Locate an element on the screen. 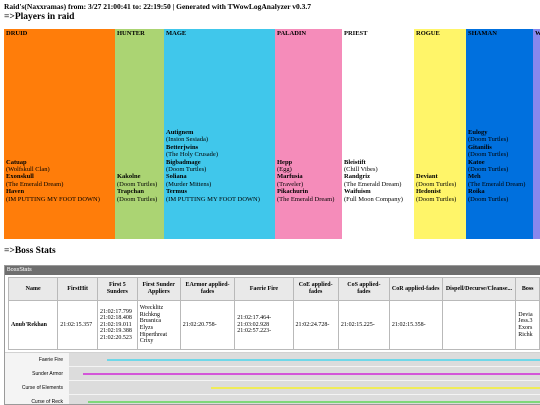  timeline-bar-sunder-armor is located at coordinates (311, 374).